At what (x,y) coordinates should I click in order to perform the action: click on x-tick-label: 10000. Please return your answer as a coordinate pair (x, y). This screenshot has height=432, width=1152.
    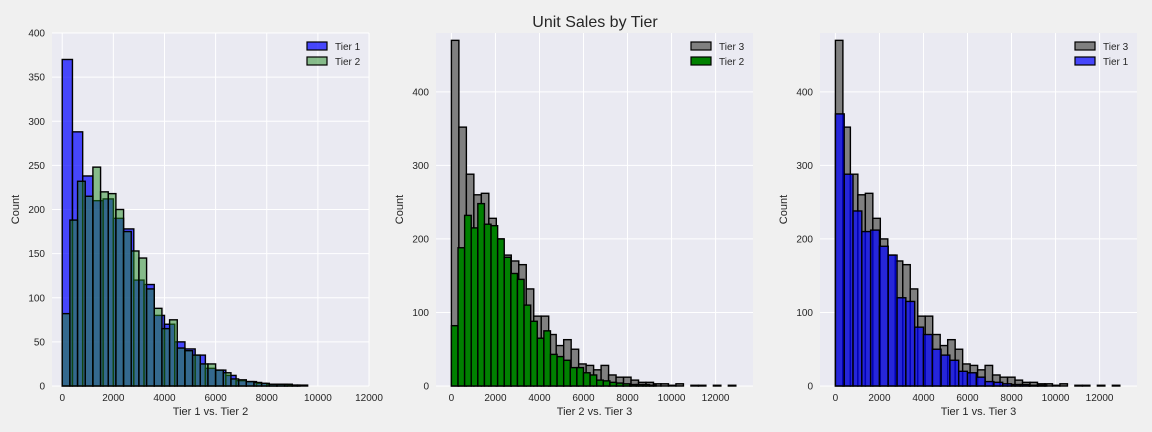
    Looking at the image, I should click on (318, 398).